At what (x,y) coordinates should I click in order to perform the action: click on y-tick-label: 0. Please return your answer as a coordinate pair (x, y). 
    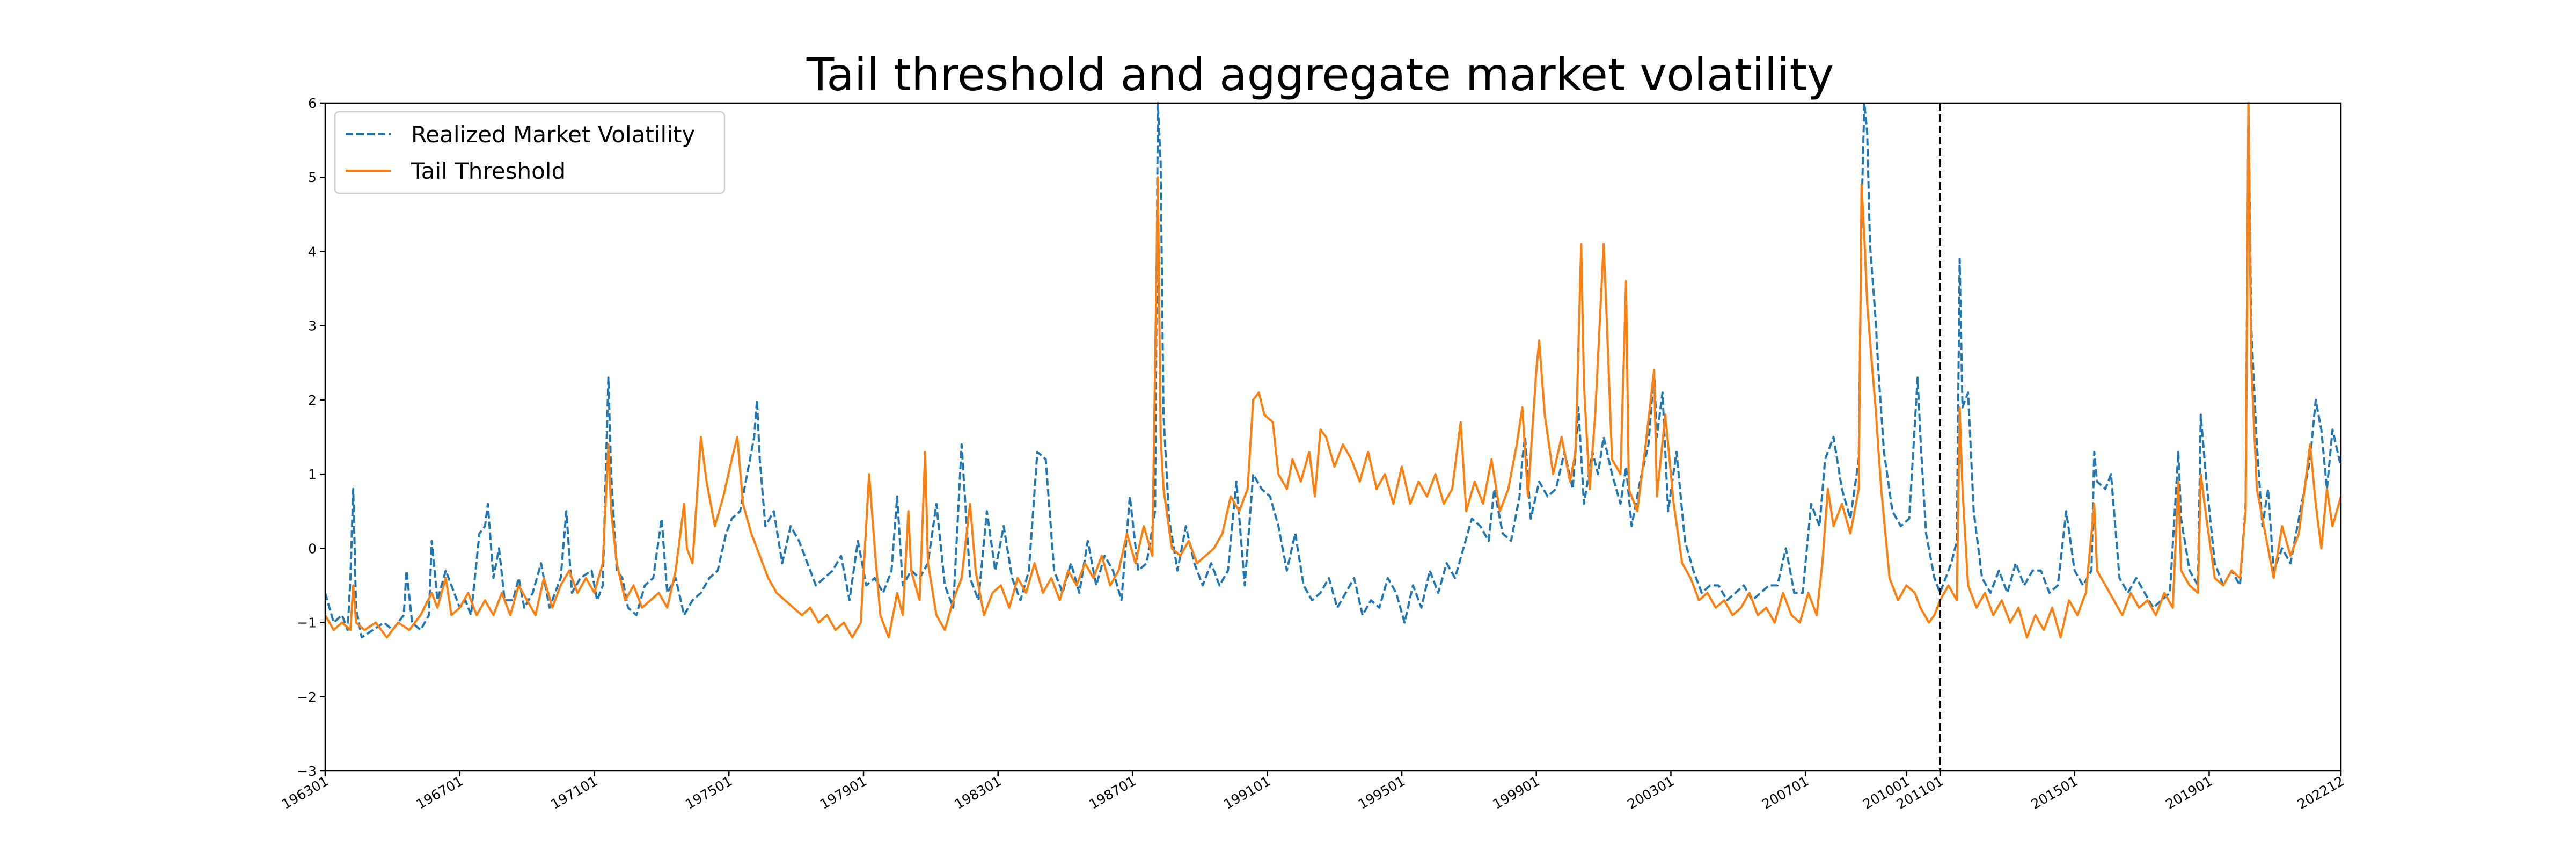
    Looking at the image, I should click on (312, 548).